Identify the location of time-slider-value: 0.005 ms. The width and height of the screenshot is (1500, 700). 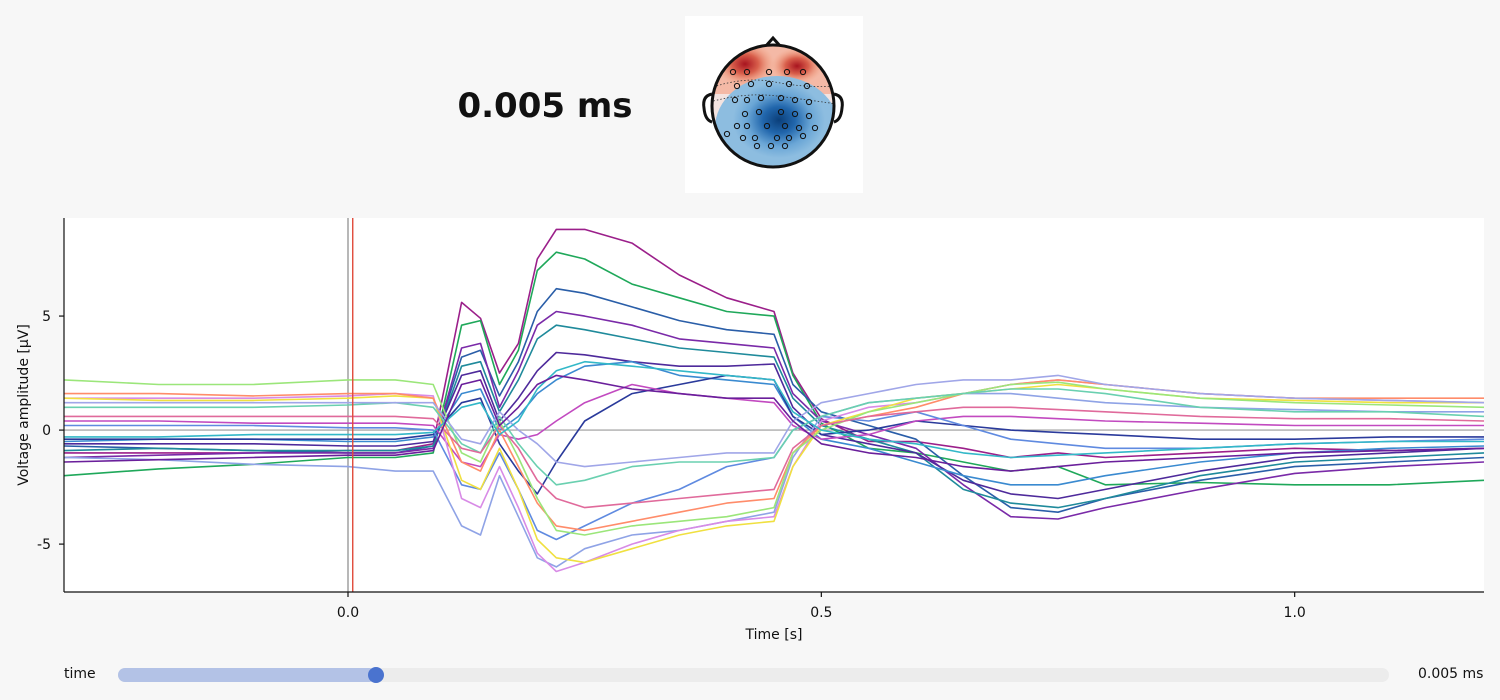
(1451, 674).